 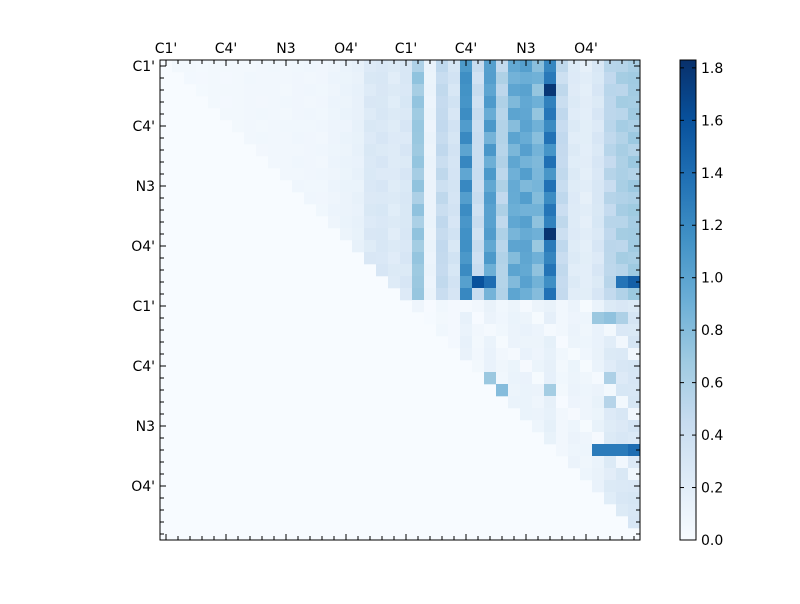 What do you see at coordinates (712, 541) in the screenshot?
I see `colorbar-tick-label: 0.0` at bounding box center [712, 541].